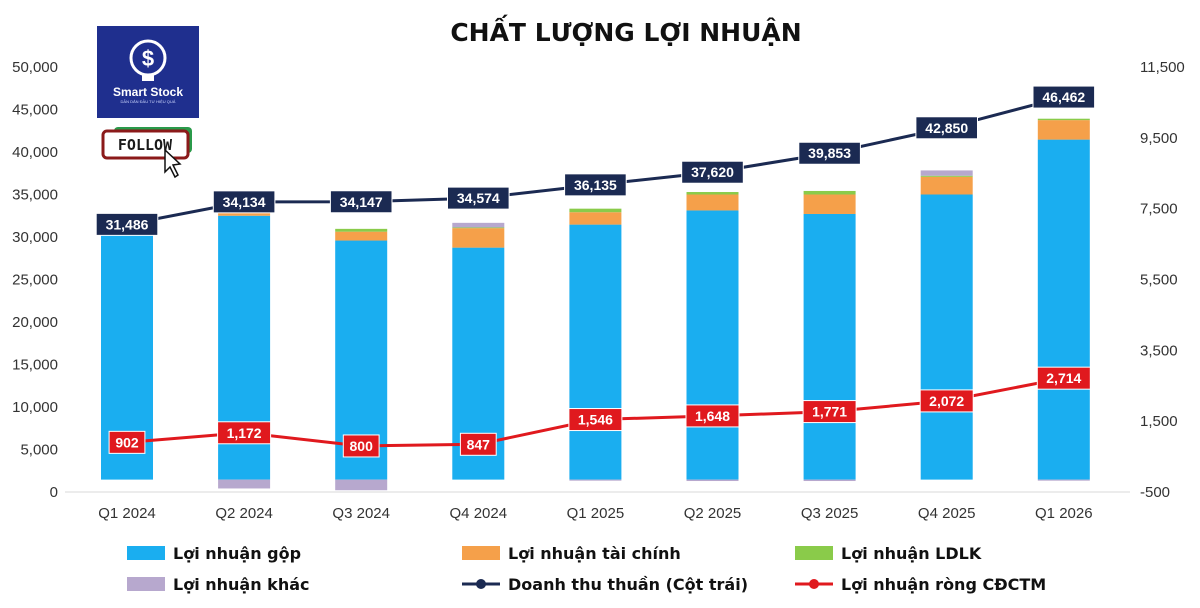  I want to click on follow-label: FOLLOW, so click(145, 145).